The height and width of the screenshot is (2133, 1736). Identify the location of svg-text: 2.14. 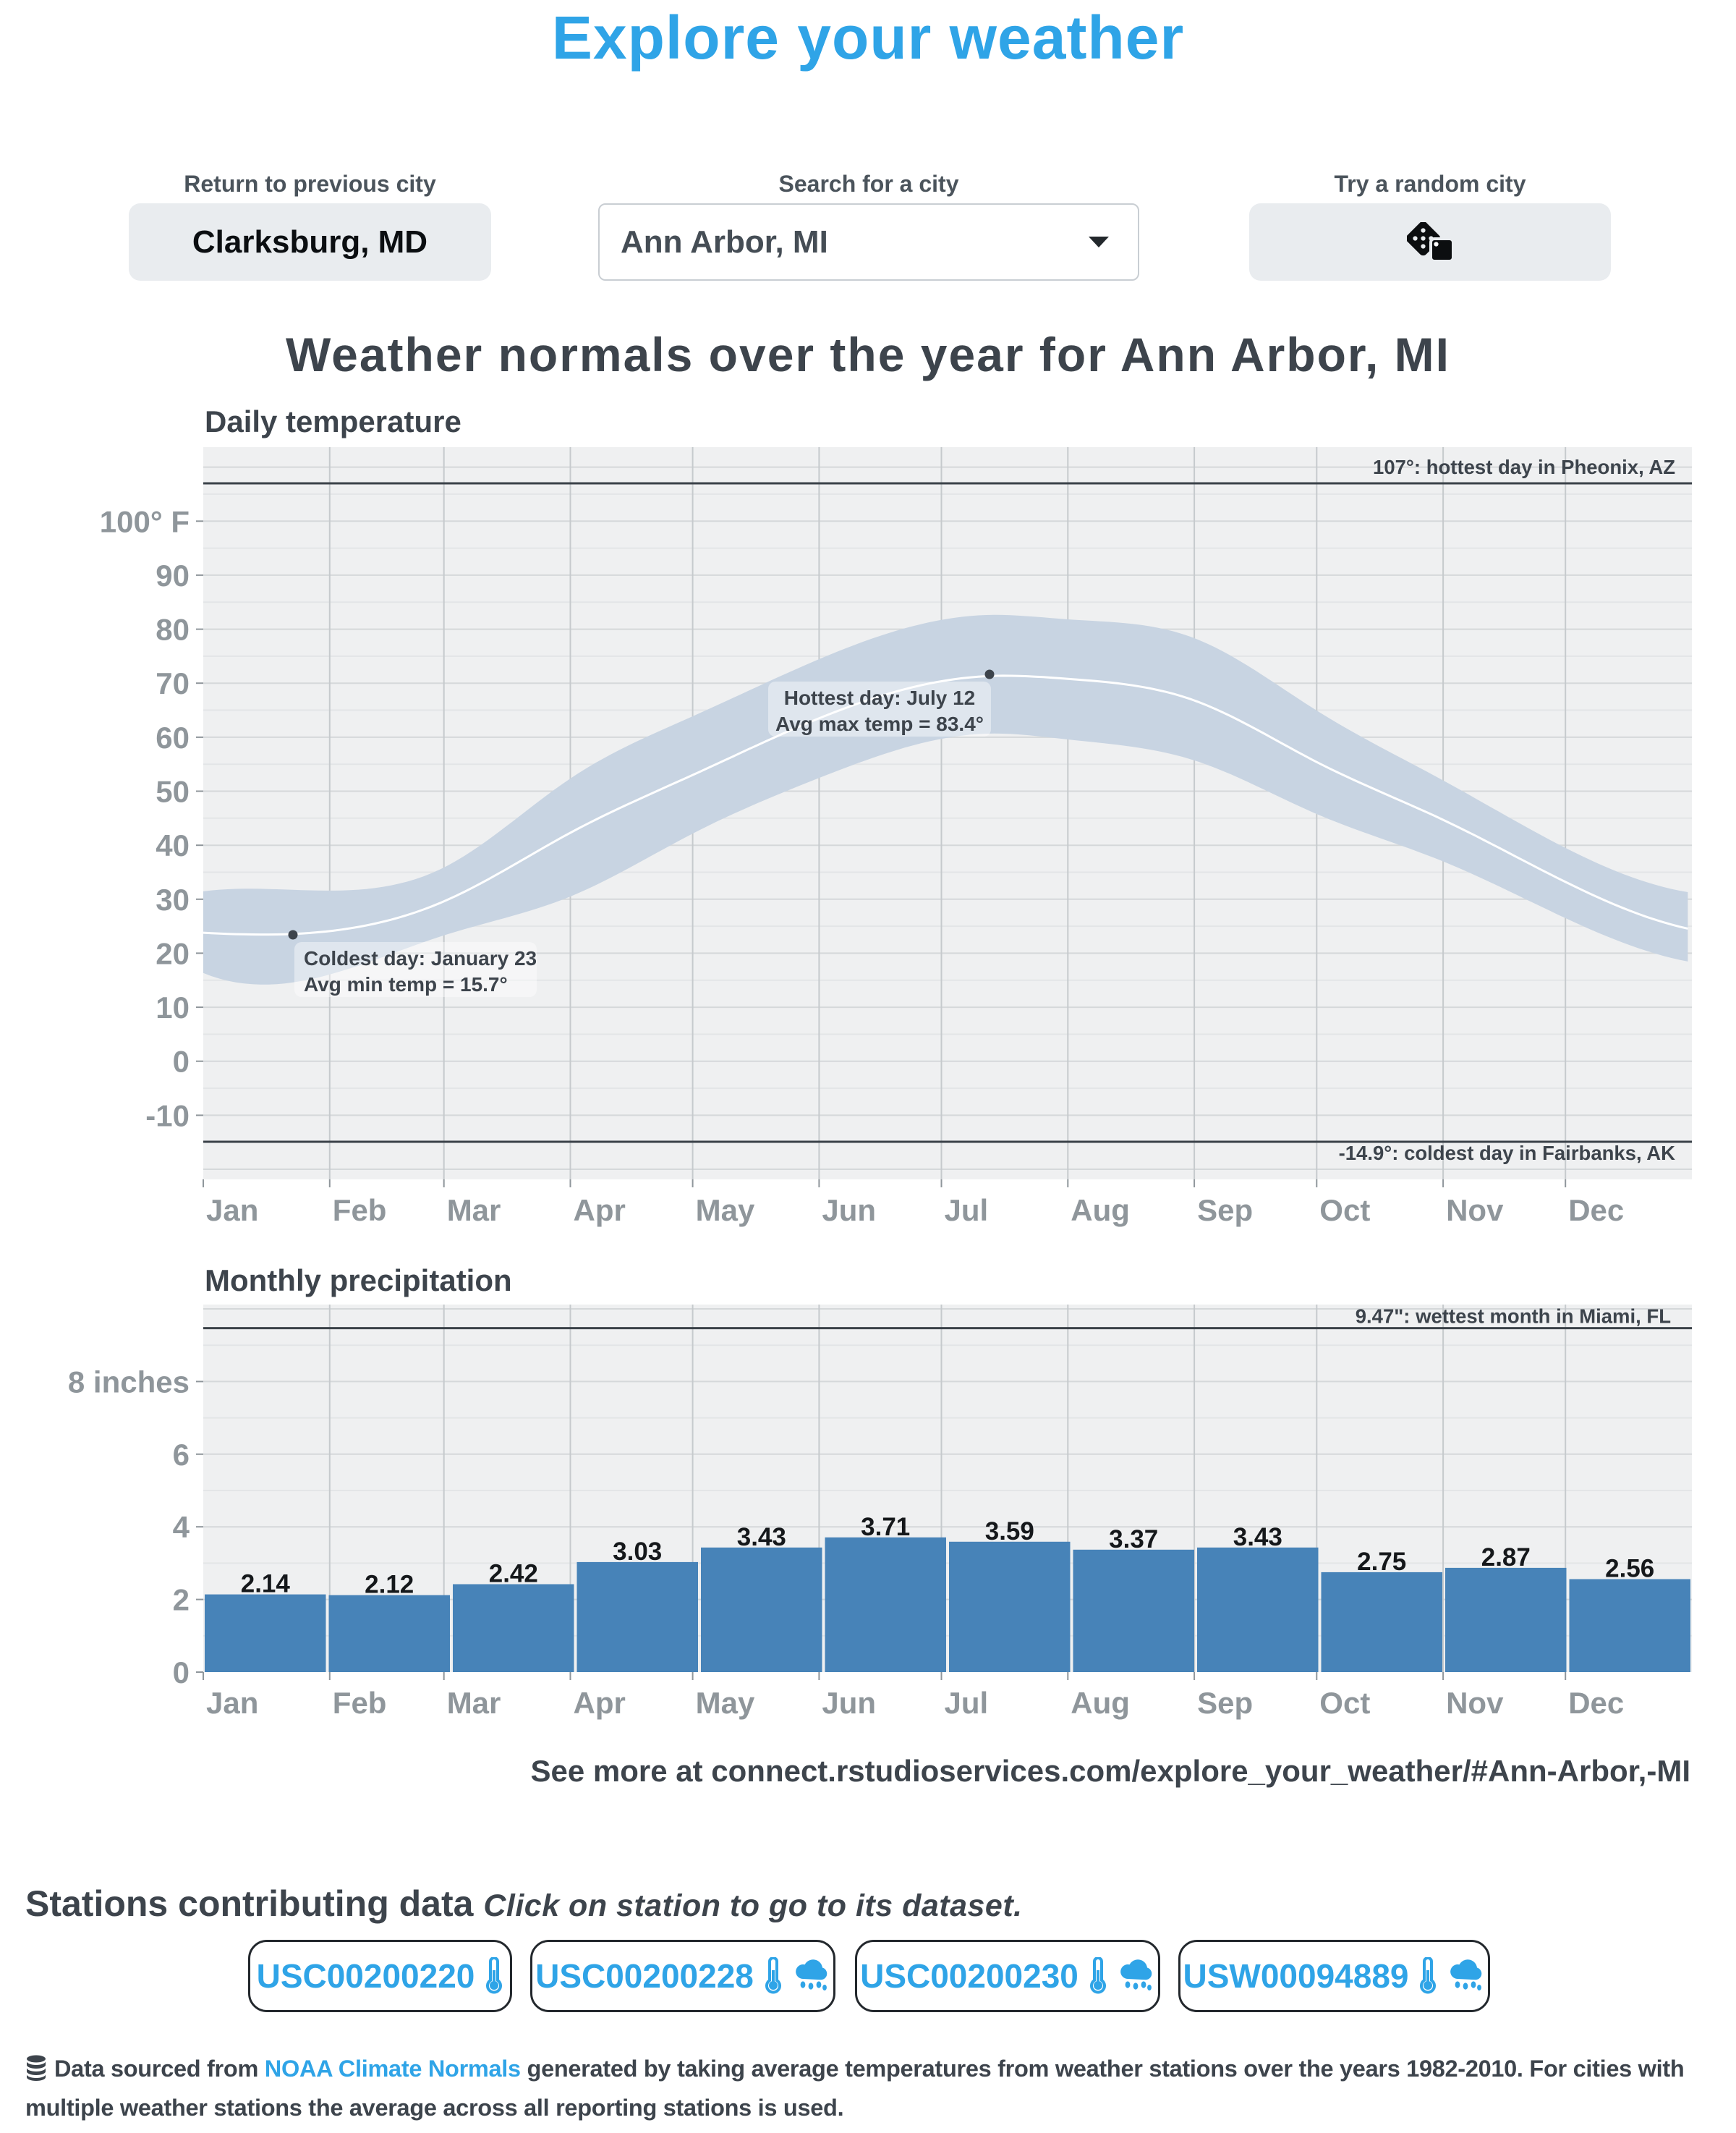
(266, 1584).